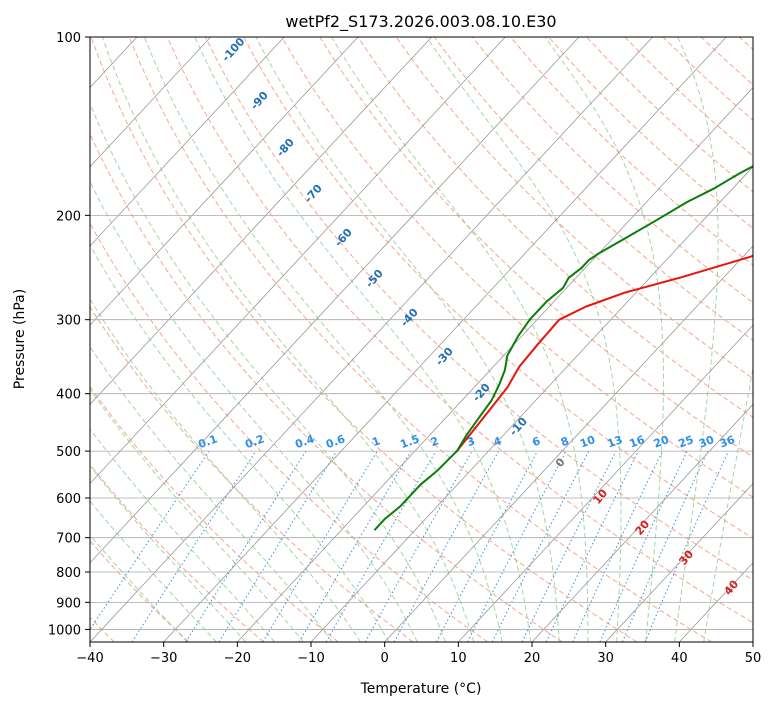 This screenshot has height=708, width=775. What do you see at coordinates (471, 441) in the screenshot?
I see `mixing-ratio-label: 3` at bounding box center [471, 441].